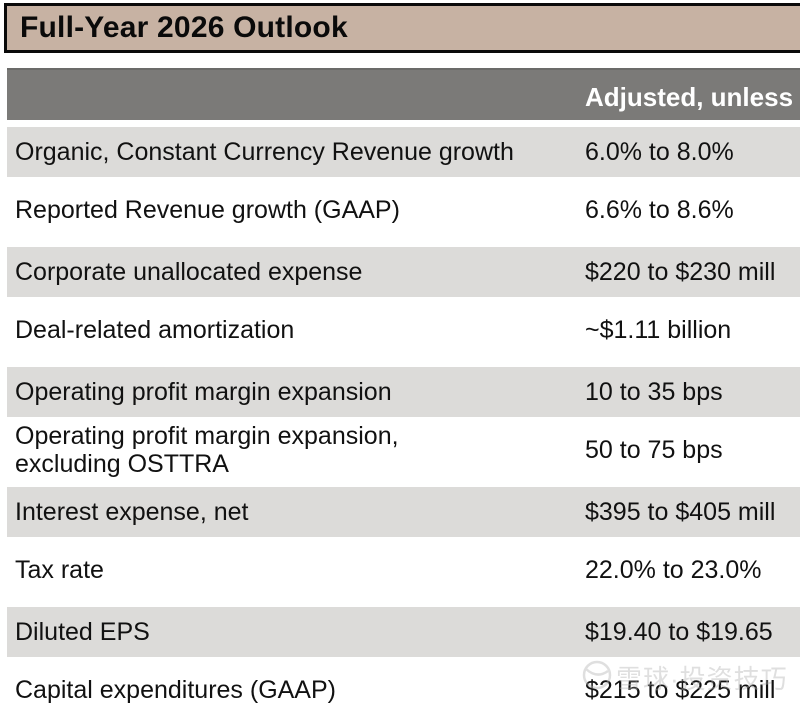  What do you see at coordinates (659, 209) in the screenshot?
I see `row-value: 6.6% to 8.6%` at bounding box center [659, 209].